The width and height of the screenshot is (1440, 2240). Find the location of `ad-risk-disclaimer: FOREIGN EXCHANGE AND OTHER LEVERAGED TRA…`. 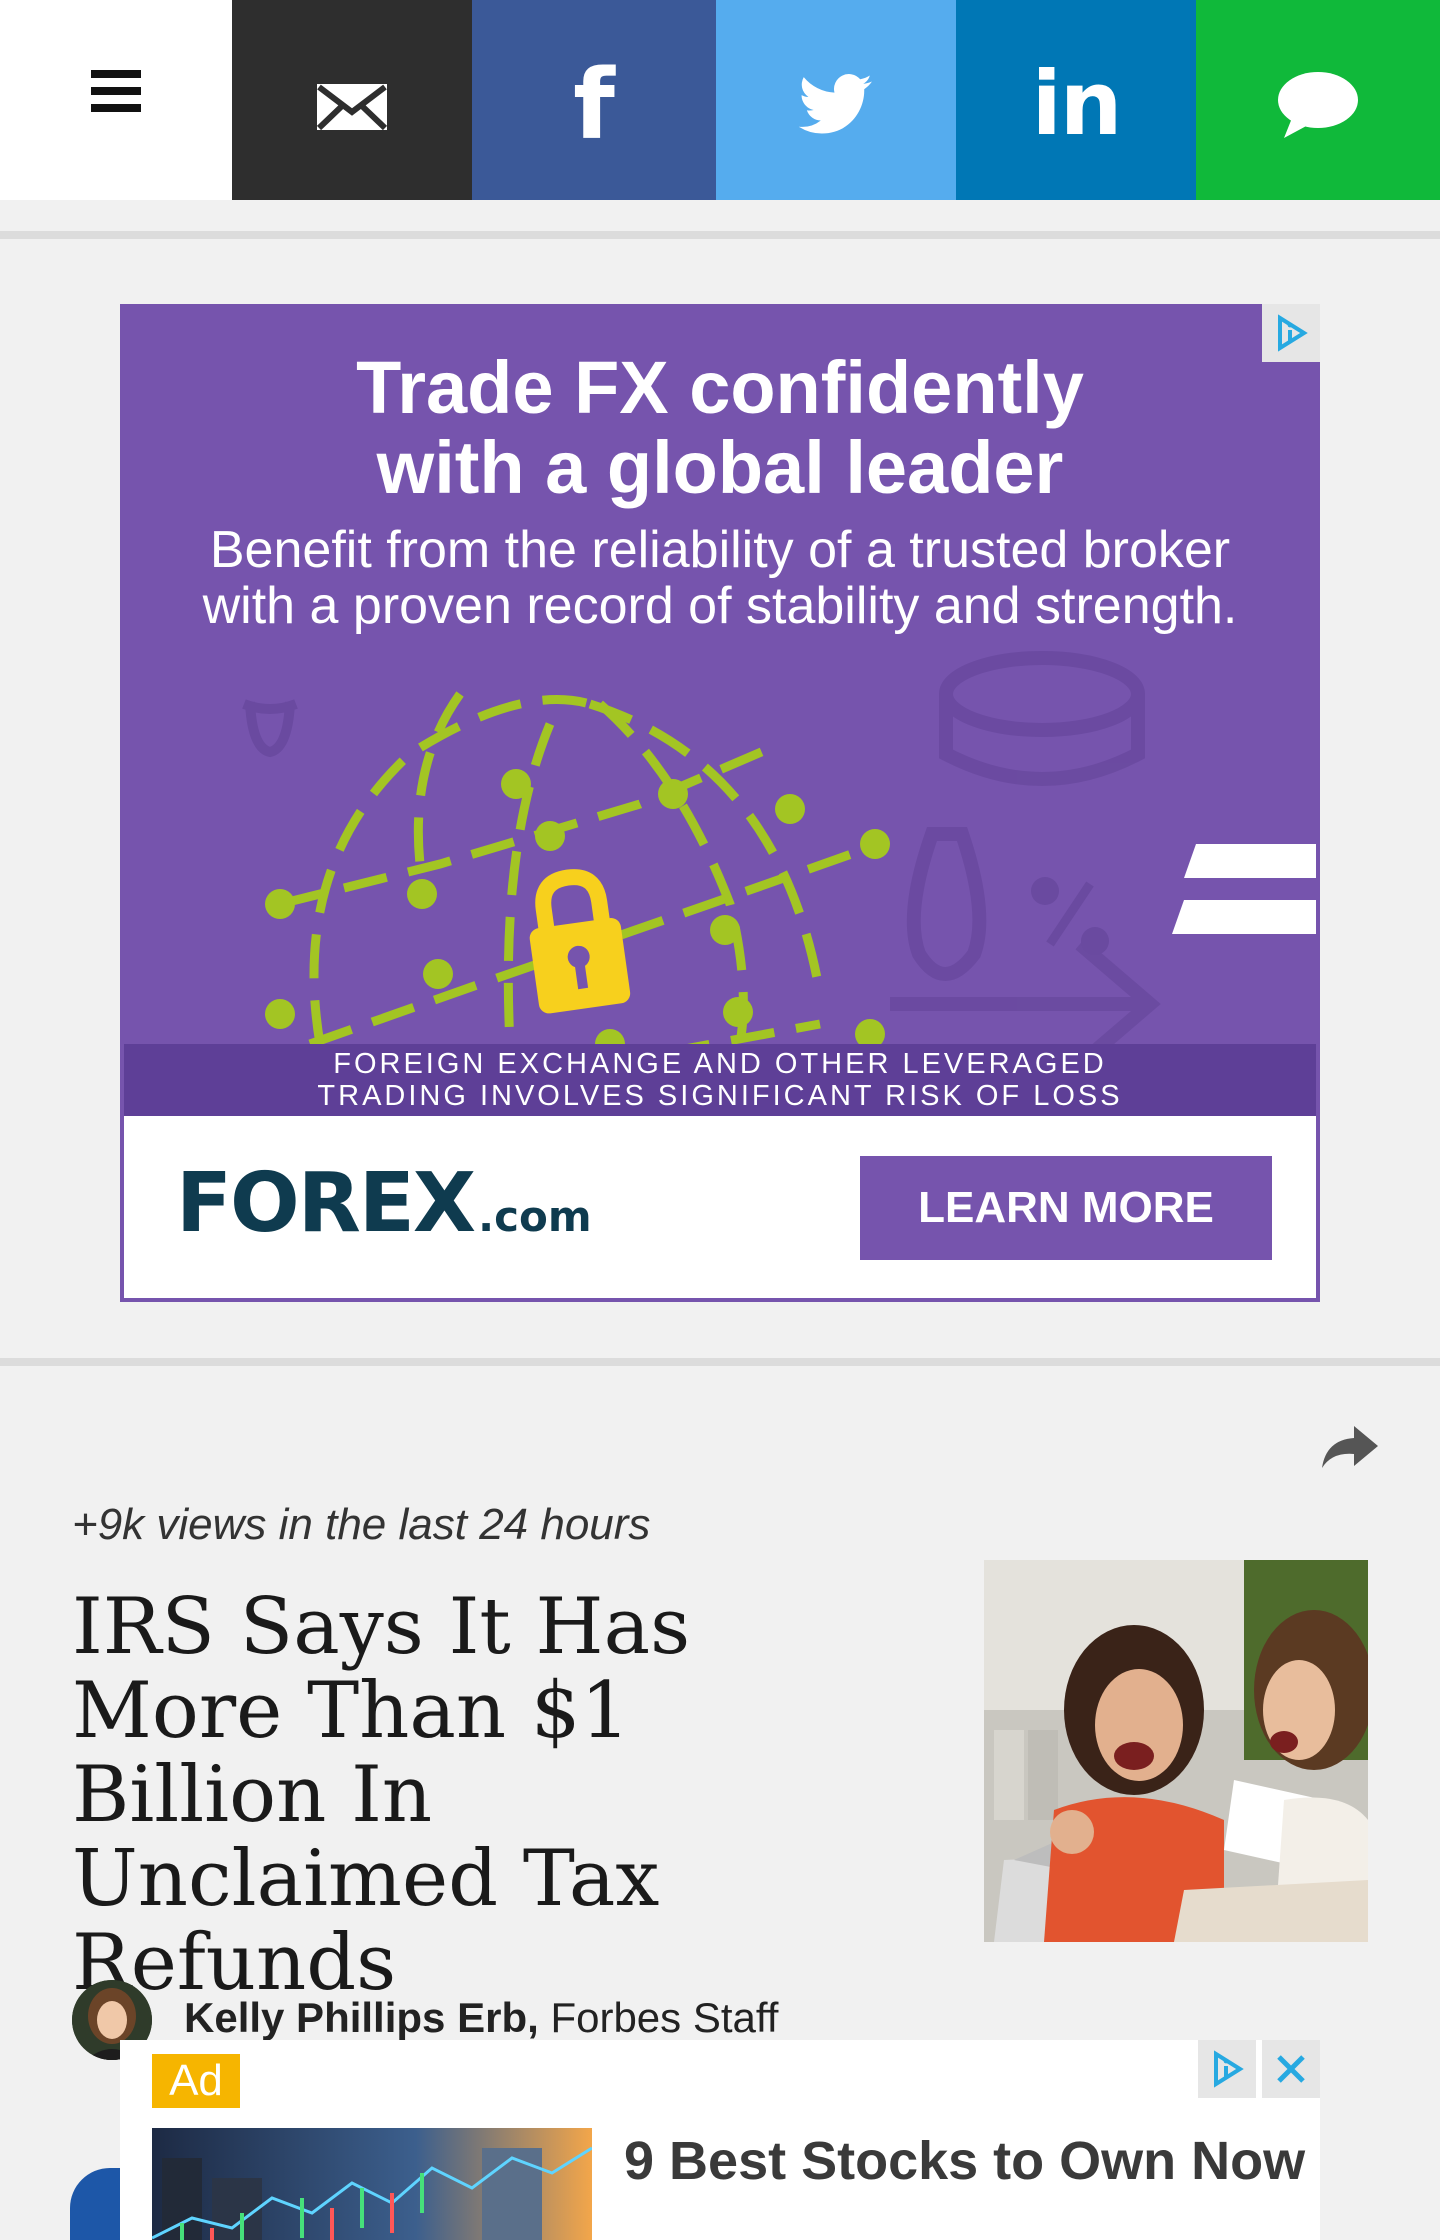

ad-risk-disclaimer: FOREIGN EXCHANGE AND OTHER LEVERAGED TRA… is located at coordinates (720, 1080).